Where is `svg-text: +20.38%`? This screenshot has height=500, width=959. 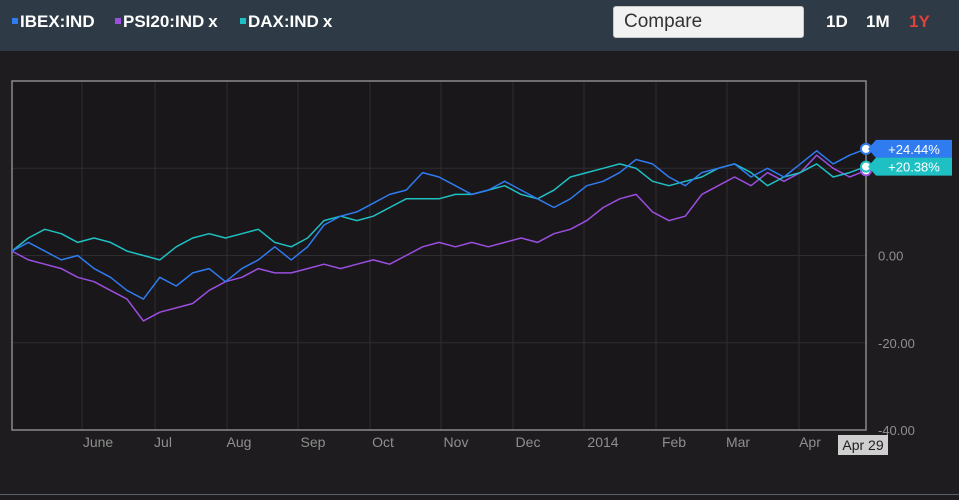 svg-text: +20.38% is located at coordinates (914, 167).